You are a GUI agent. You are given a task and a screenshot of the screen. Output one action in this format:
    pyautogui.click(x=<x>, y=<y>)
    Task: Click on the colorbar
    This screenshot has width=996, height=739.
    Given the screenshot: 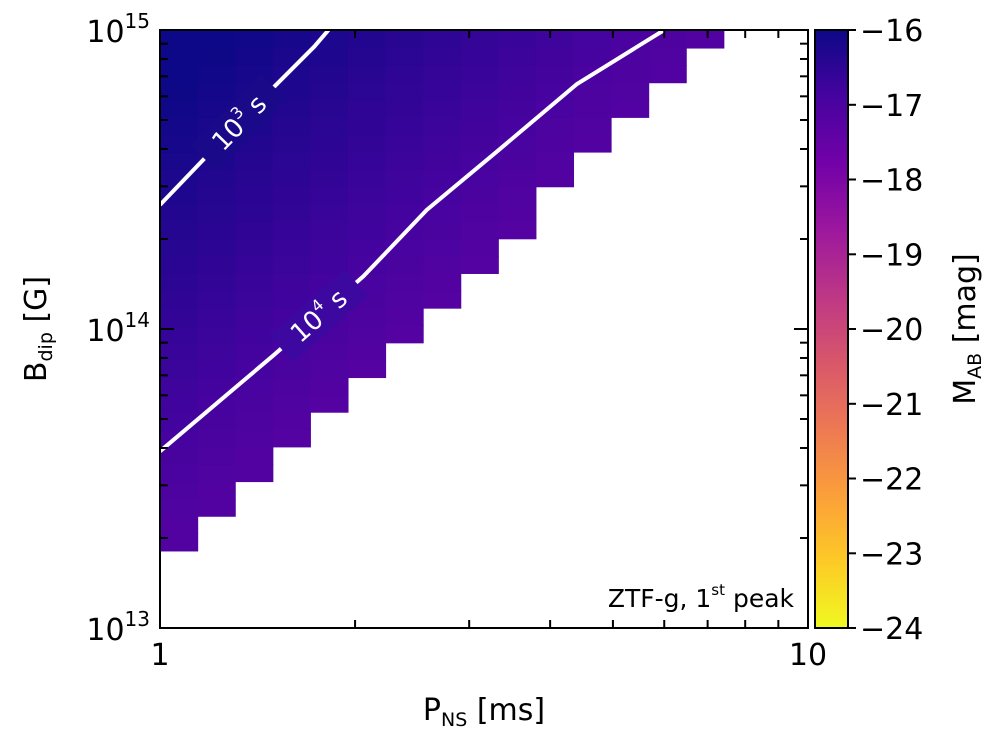 What is the action you would take?
    pyautogui.click(x=831, y=329)
    